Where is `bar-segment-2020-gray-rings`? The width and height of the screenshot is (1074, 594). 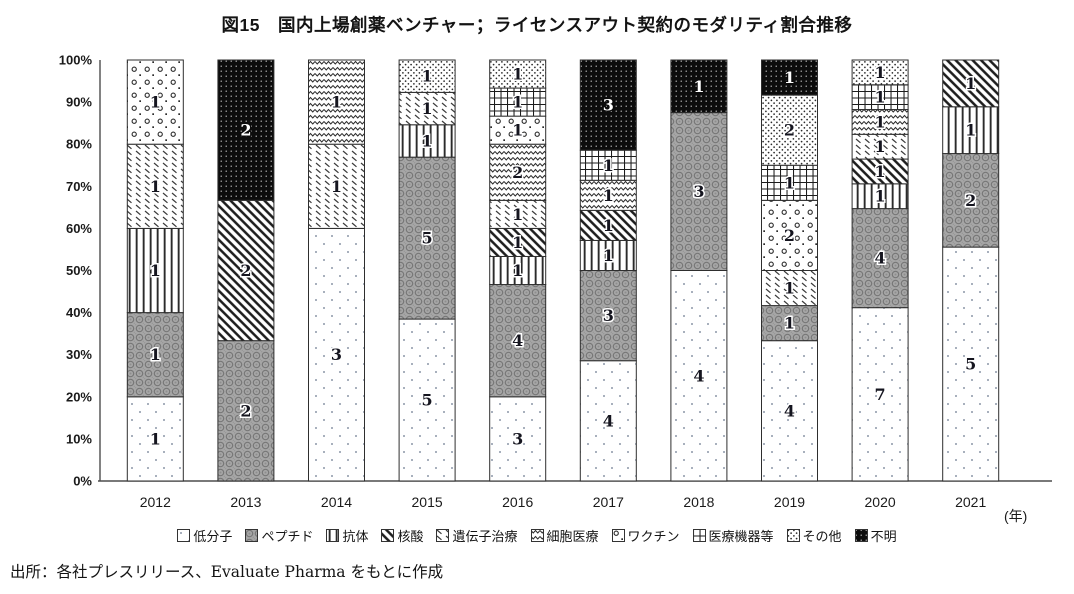
bar-segment-2020-gray-rings is located at coordinates (880, 258).